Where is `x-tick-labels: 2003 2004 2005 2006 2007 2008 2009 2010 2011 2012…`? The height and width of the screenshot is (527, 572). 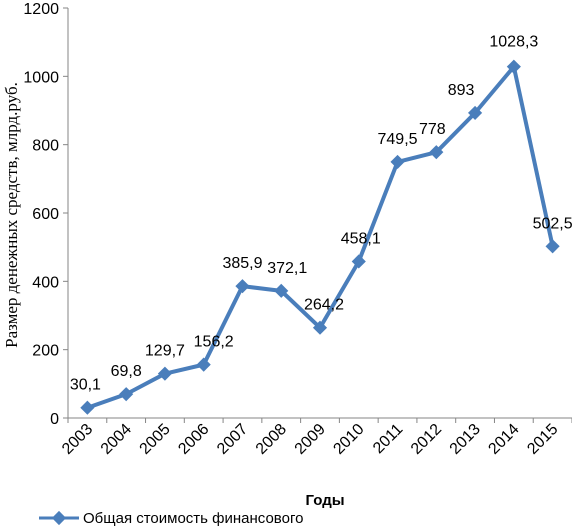
x-tick-labels: 2003 2004 2005 2006 2007 2008 2009 2010 2011 2012… is located at coordinates (310, 439).